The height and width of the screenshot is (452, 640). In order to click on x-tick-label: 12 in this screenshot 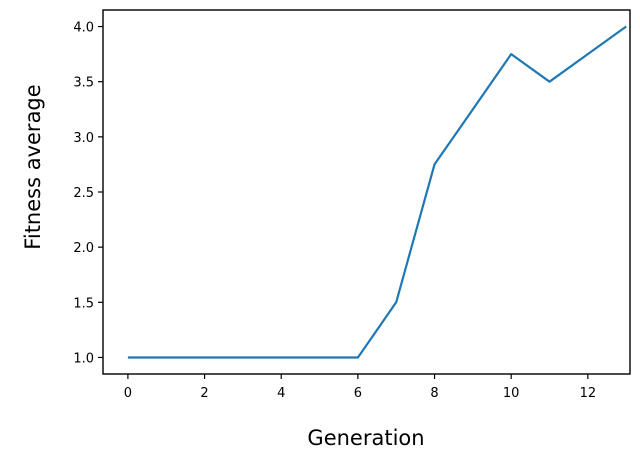, I will do `click(588, 393)`.